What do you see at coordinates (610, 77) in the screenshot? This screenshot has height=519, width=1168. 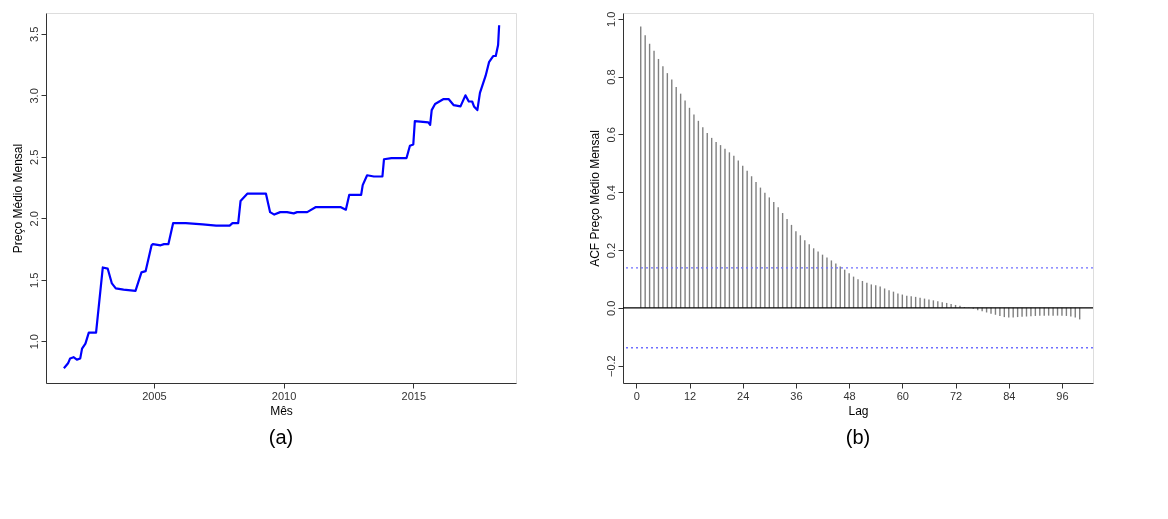 I see `y-tick-label: 0.8` at bounding box center [610, 77].